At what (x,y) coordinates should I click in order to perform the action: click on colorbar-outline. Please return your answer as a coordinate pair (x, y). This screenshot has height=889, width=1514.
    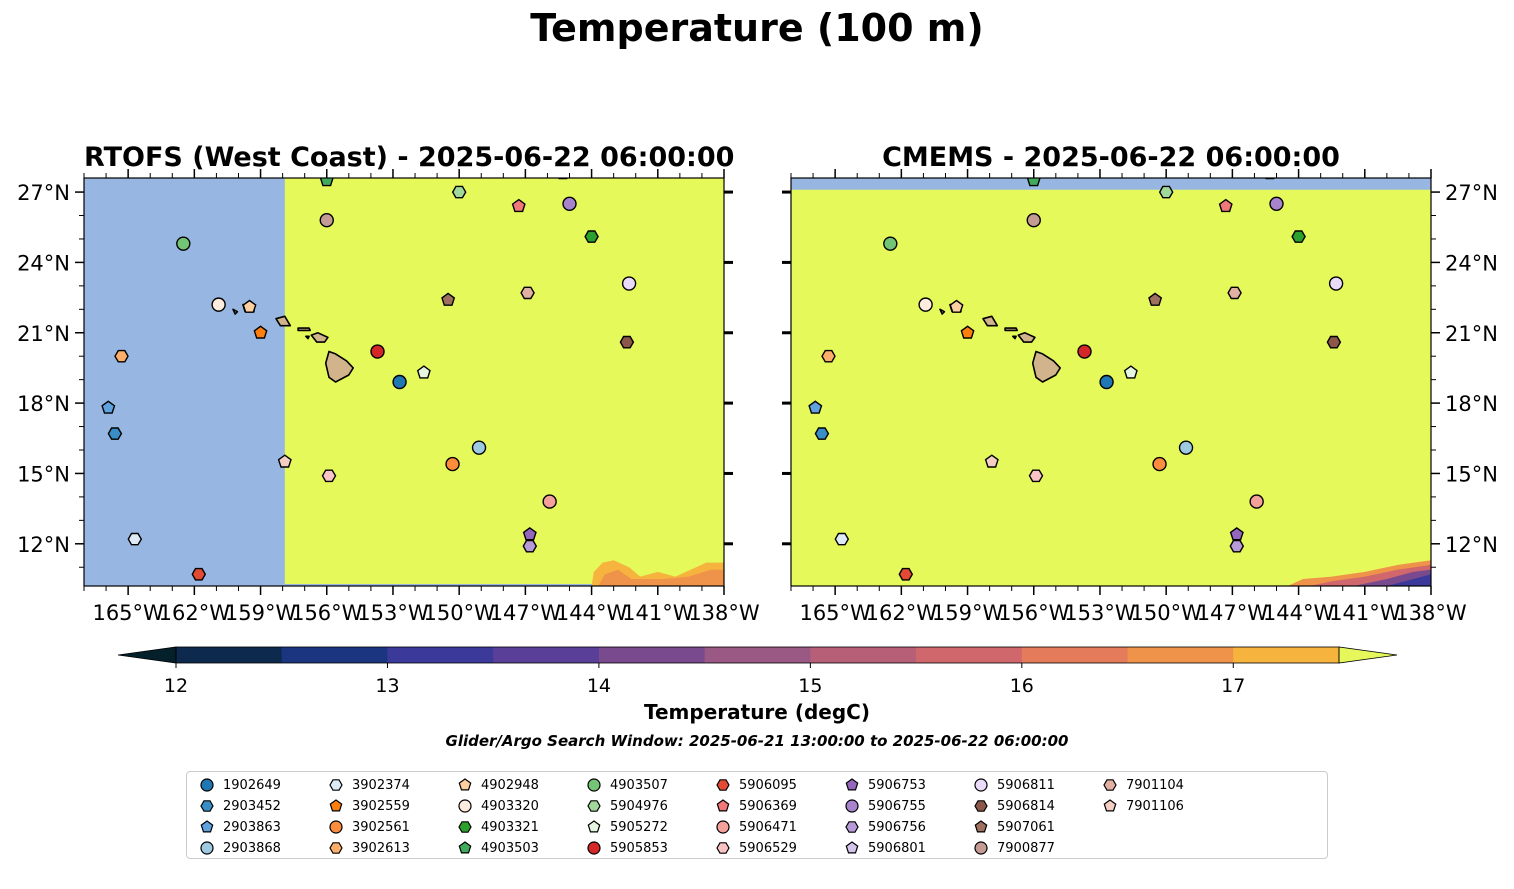
    Looking at the image, I should click on (757, 655).